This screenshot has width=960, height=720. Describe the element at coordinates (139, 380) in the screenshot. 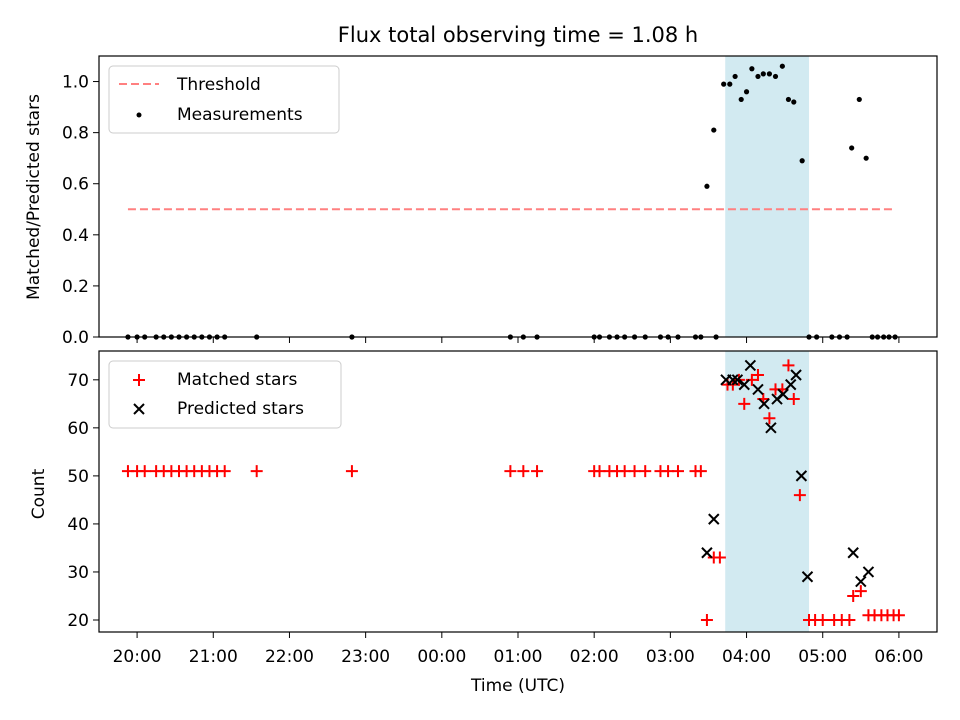

I see `legend-matched-swatch` at that location.